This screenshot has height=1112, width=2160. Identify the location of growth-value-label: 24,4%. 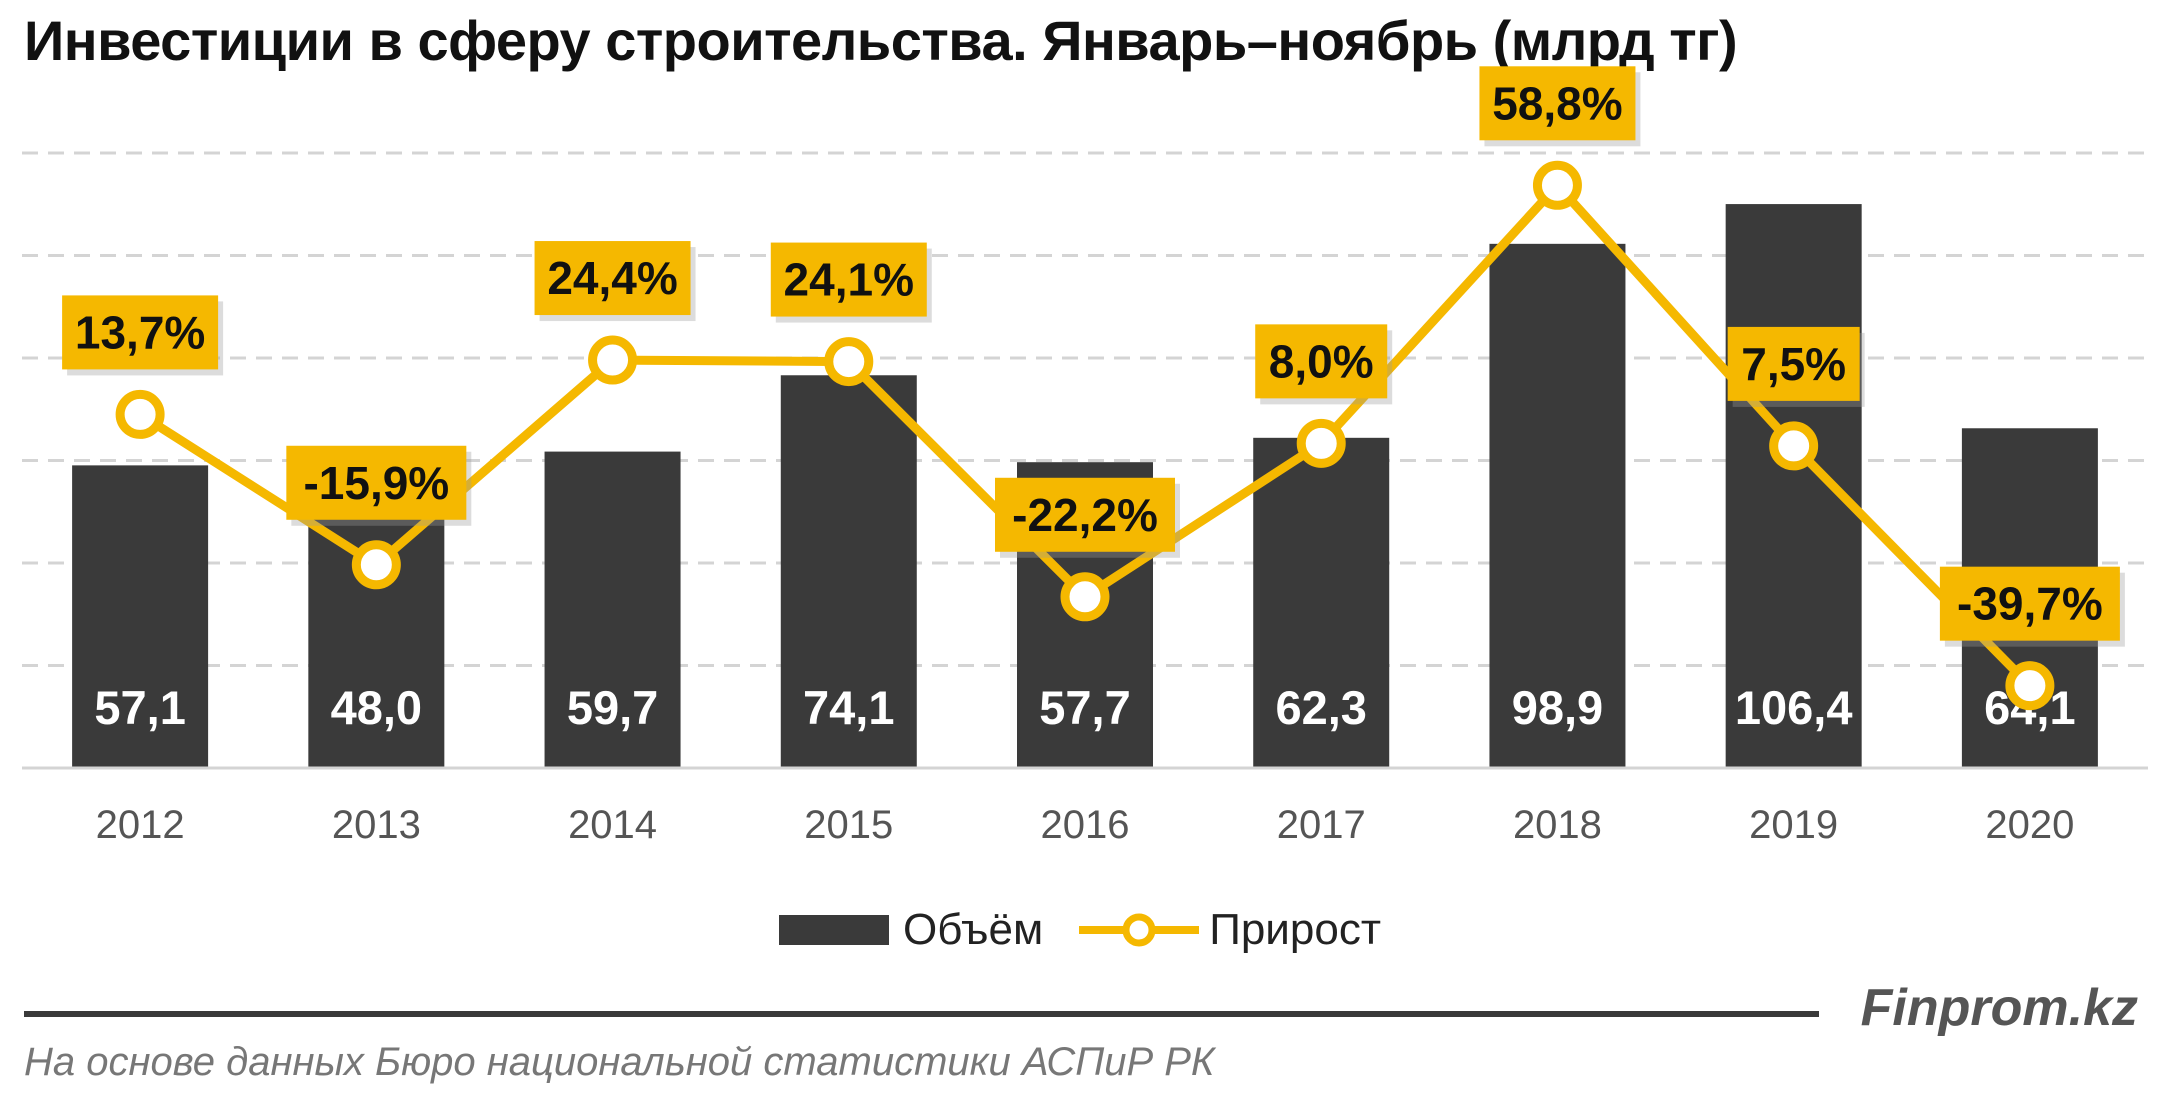
(612, 278).